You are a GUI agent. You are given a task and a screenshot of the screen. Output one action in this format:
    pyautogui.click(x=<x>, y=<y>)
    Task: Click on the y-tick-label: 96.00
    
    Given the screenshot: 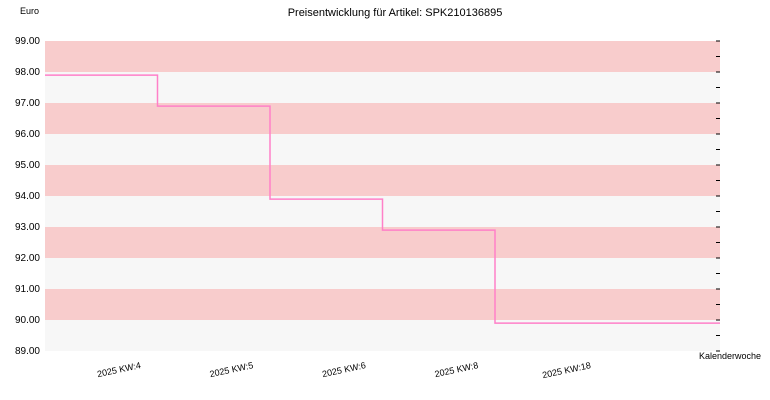 What is the action you would take?
    pyautogui.click(x=27, y=134)
    